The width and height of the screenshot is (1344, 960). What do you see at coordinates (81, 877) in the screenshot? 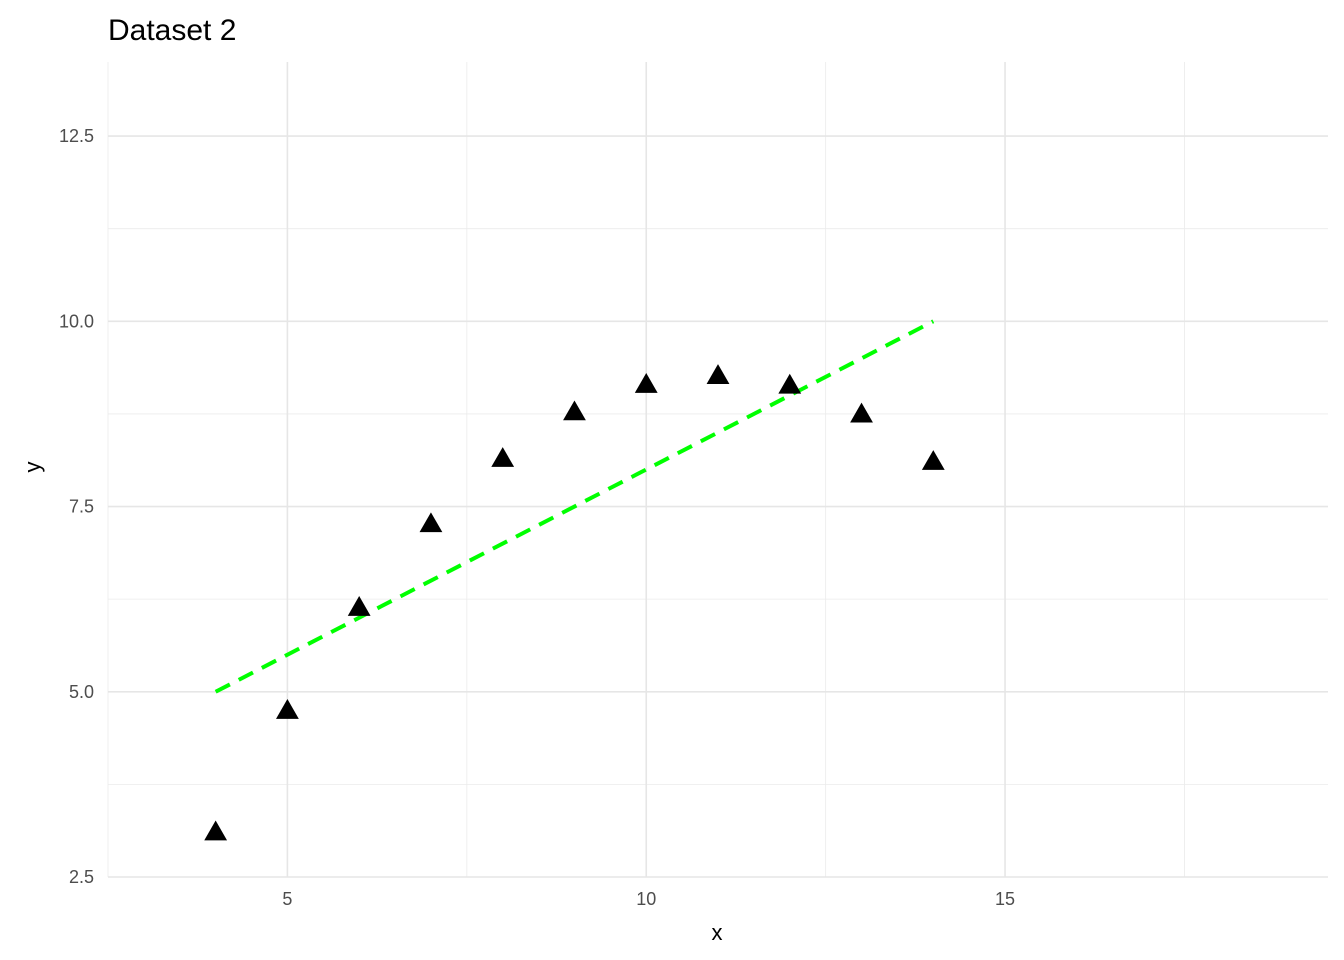
I see `y-tick-label: 2.5` at bounding box center [81, 877].